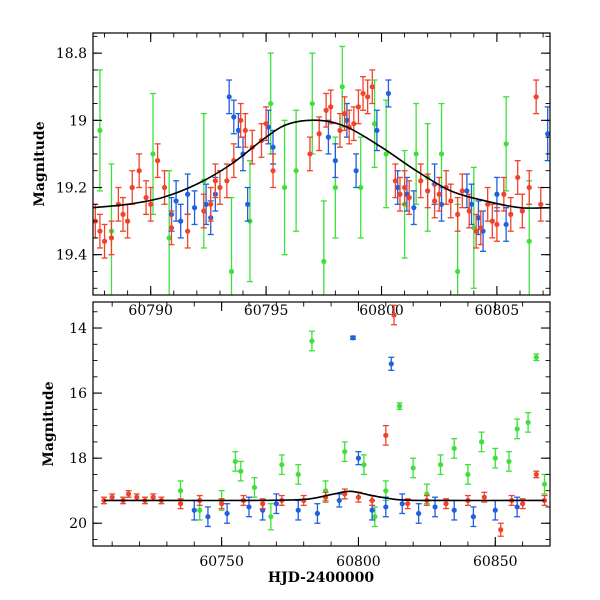  Describe the element at coordinates (40, 163) in the screenshot. I see `top-panel-ylabel: Magnitude` at that location.